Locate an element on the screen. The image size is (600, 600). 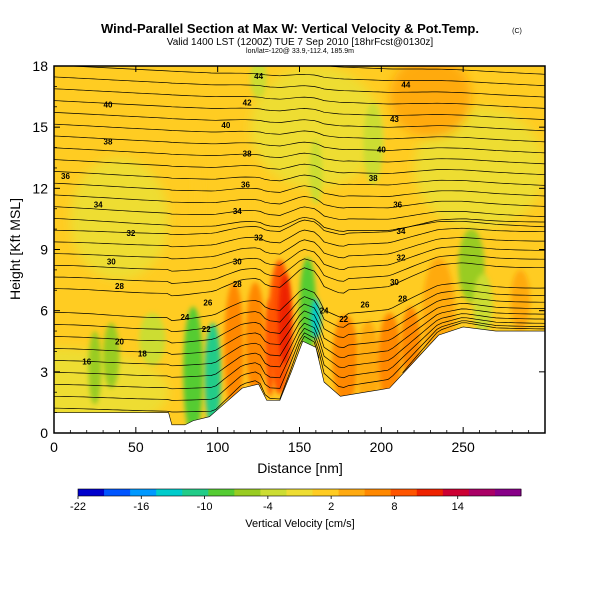
isentrope-label: 28 is located at coordinates (402, 298).